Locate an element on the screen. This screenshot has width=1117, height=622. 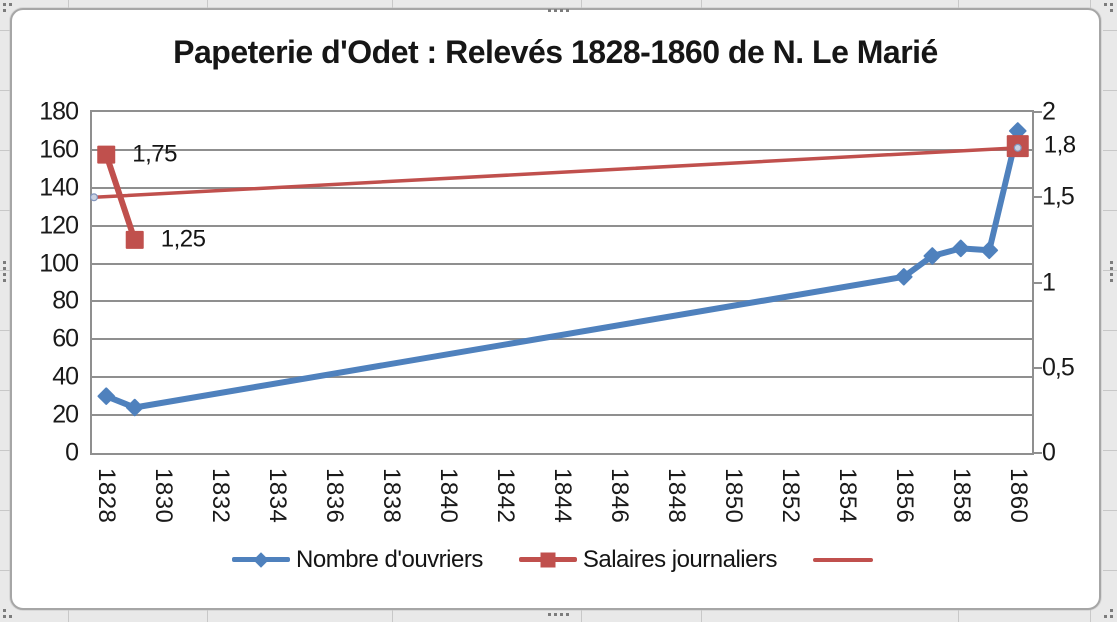
x-tick-label: 1842 is located at coordinates (506, 496).